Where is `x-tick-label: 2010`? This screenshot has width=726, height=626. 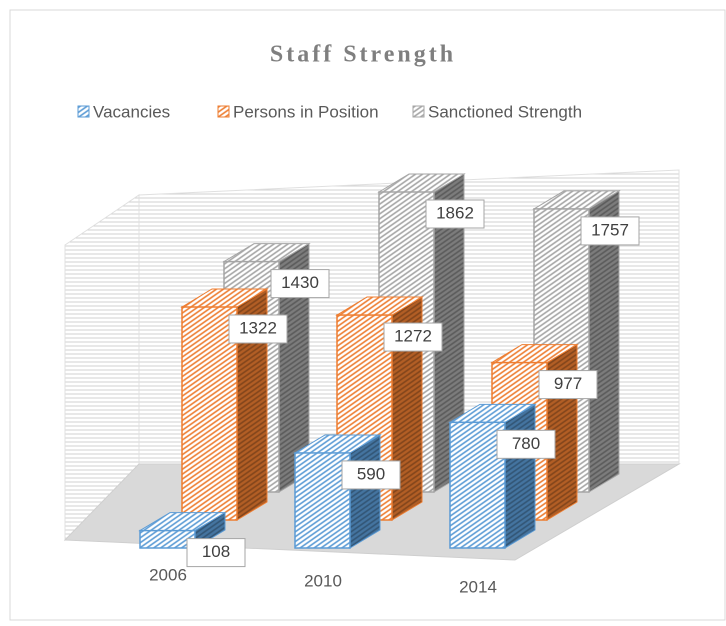 x-tick-label: 2010 is located at coordinates (323, 580).